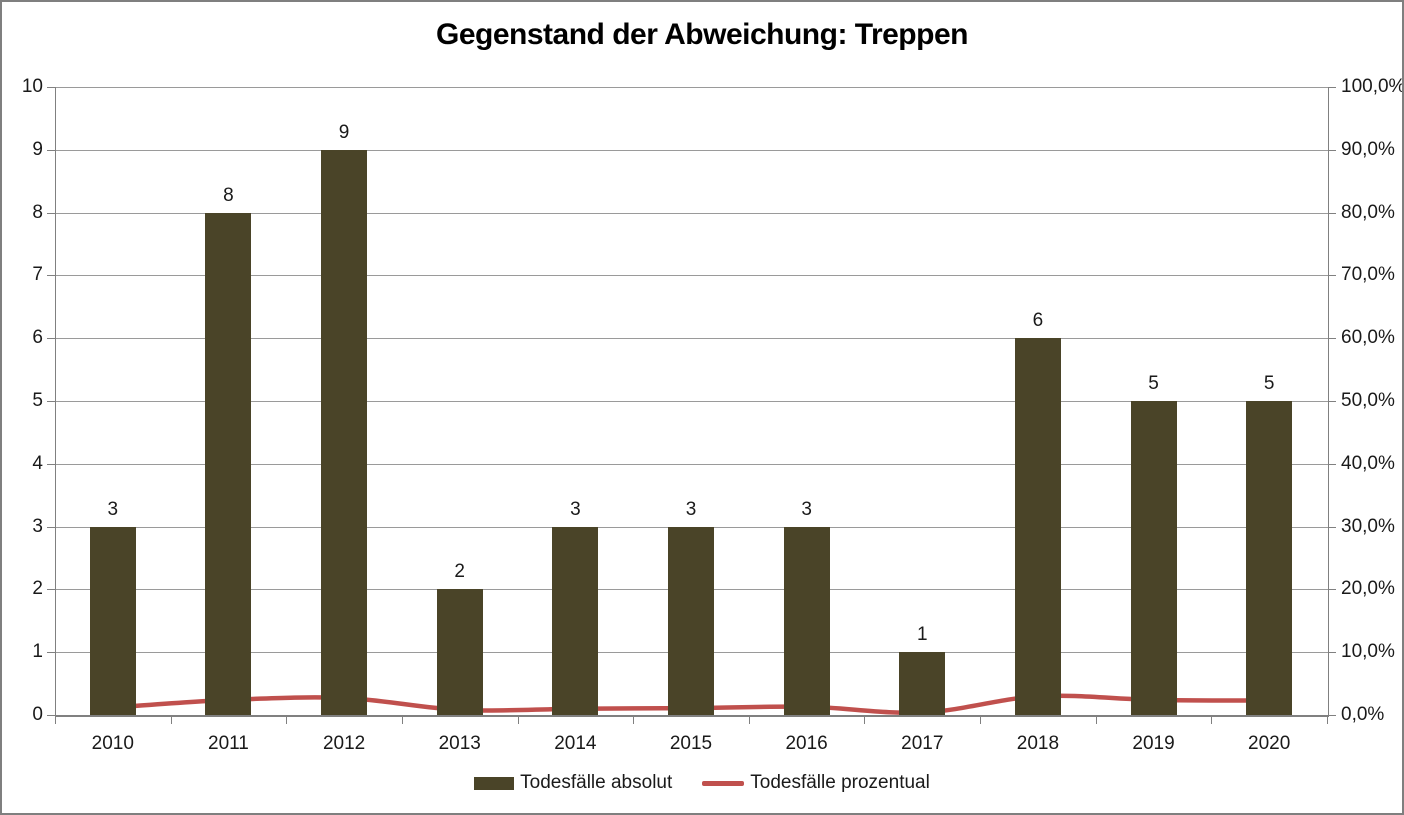  I want to click on x-axis-label-2020: 2020, so click(1269, 743).